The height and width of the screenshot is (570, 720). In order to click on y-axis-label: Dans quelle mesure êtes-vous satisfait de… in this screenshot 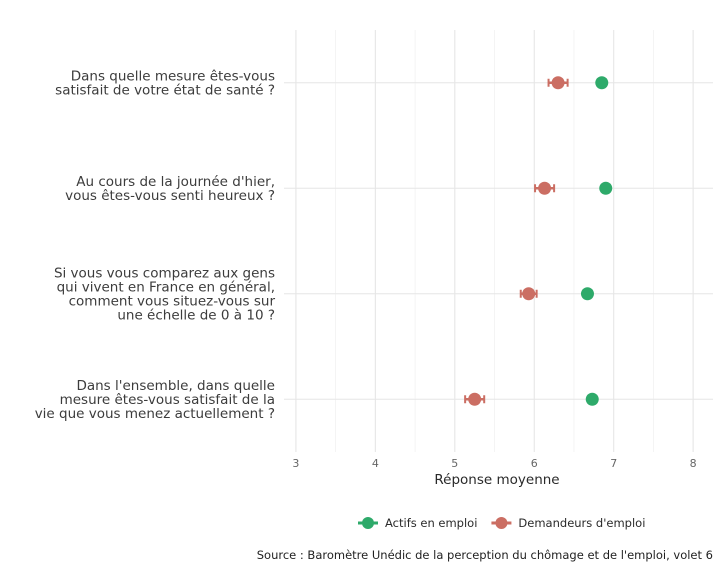, I will do `click(165, 83)`.